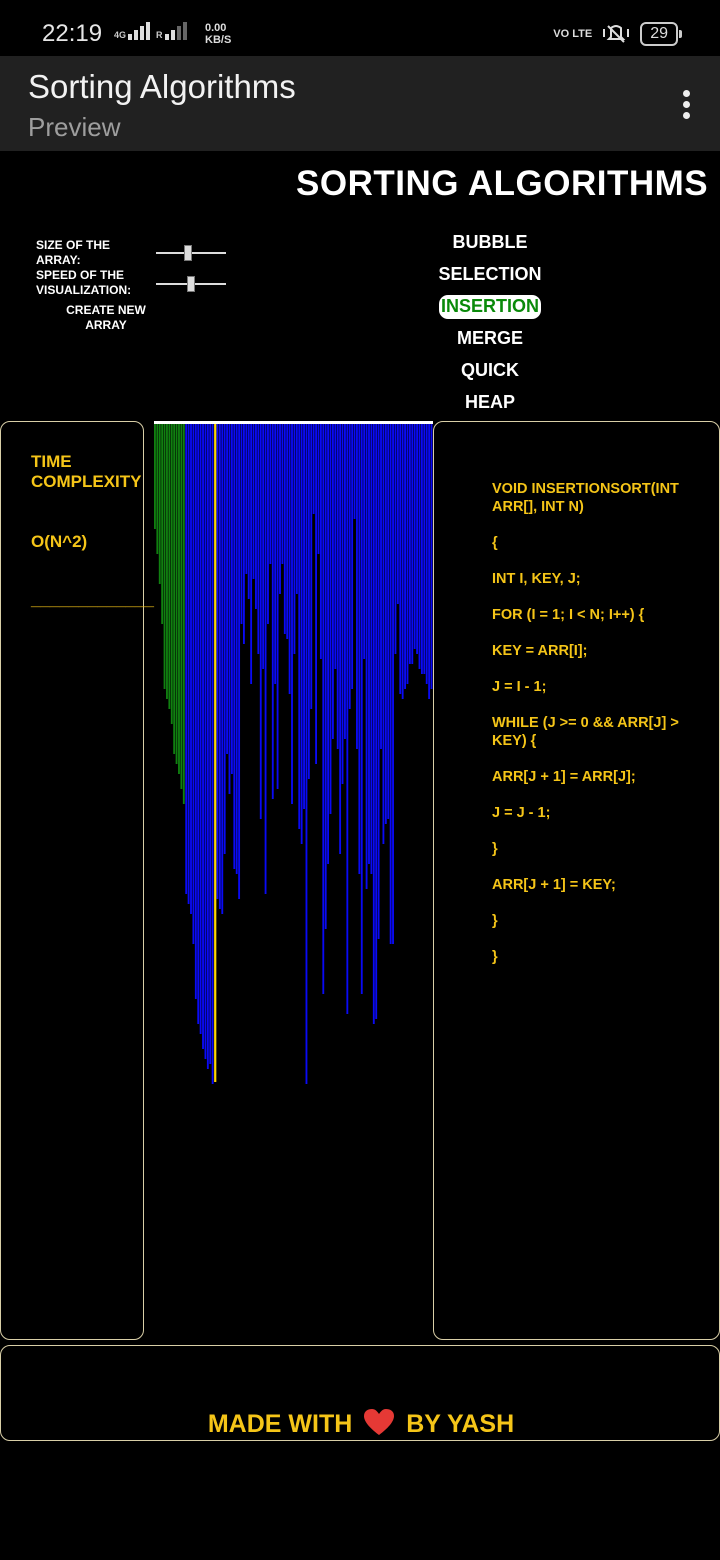  What do you see at coordinates (460, 1424) in the screenshot?
I see `footer-text-after: BY YASH` at bounding box center [460, 1424].